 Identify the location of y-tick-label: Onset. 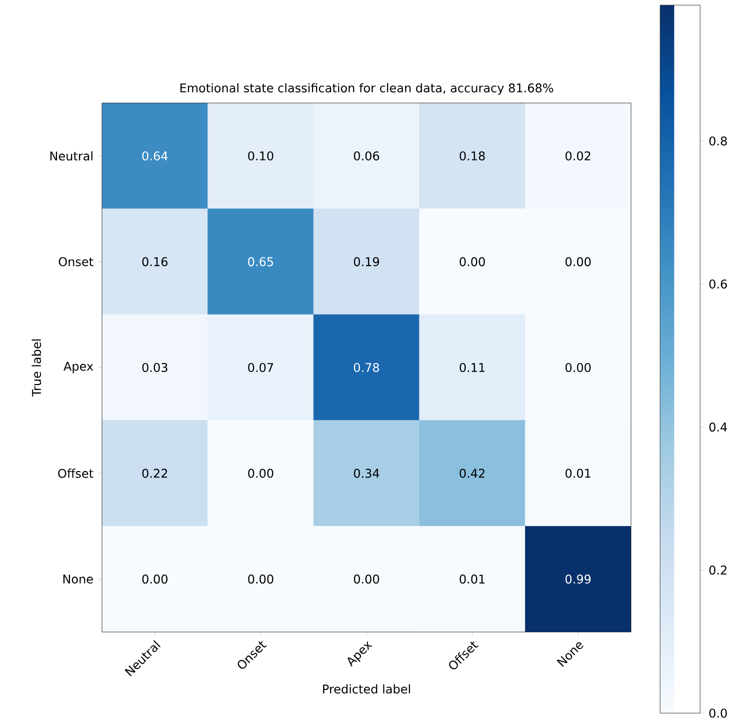
(76, 261).